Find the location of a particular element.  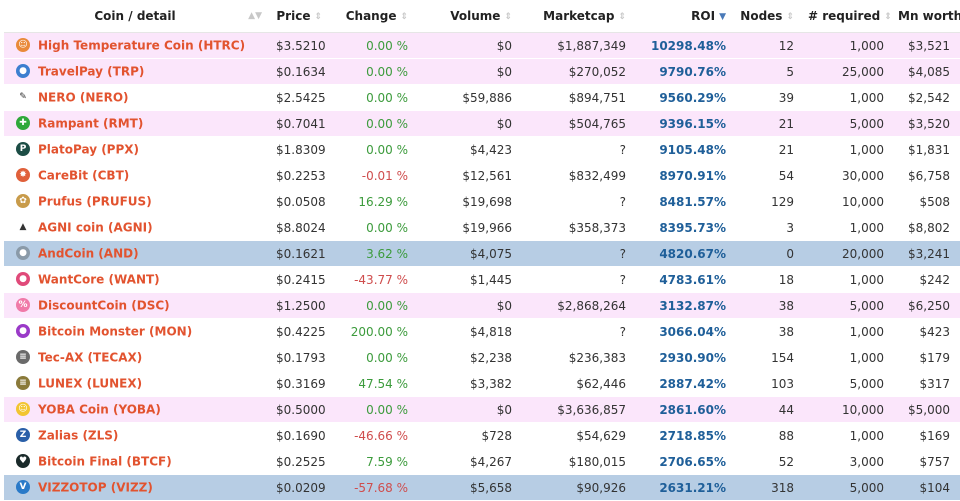

roi-cell: 8970.91% is located at coordinates (686, 175).